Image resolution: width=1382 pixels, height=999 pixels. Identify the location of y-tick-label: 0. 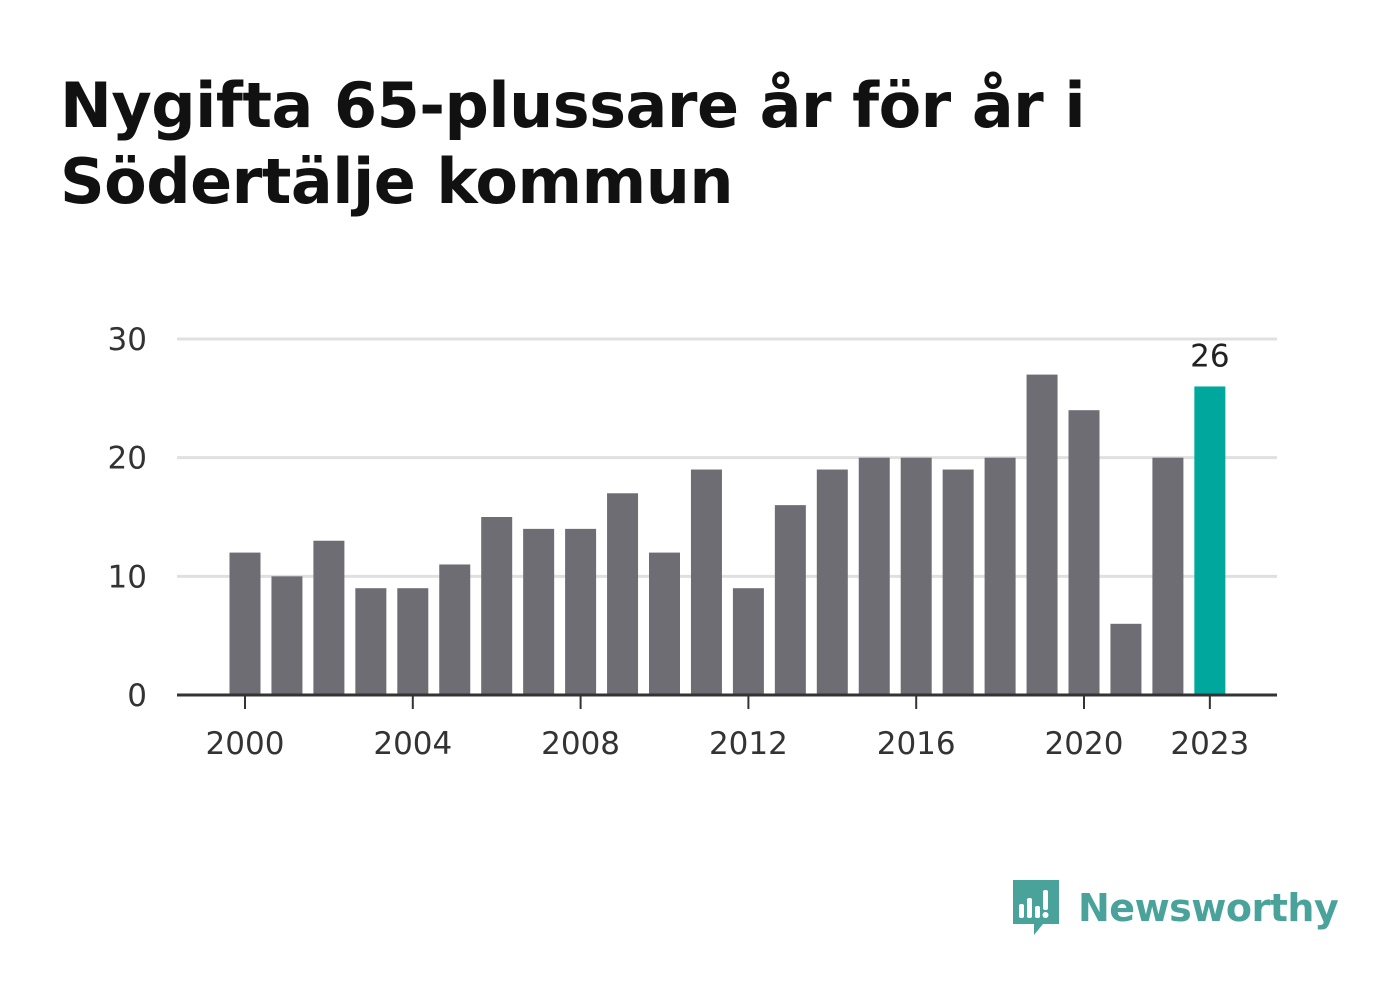
(137, 696).